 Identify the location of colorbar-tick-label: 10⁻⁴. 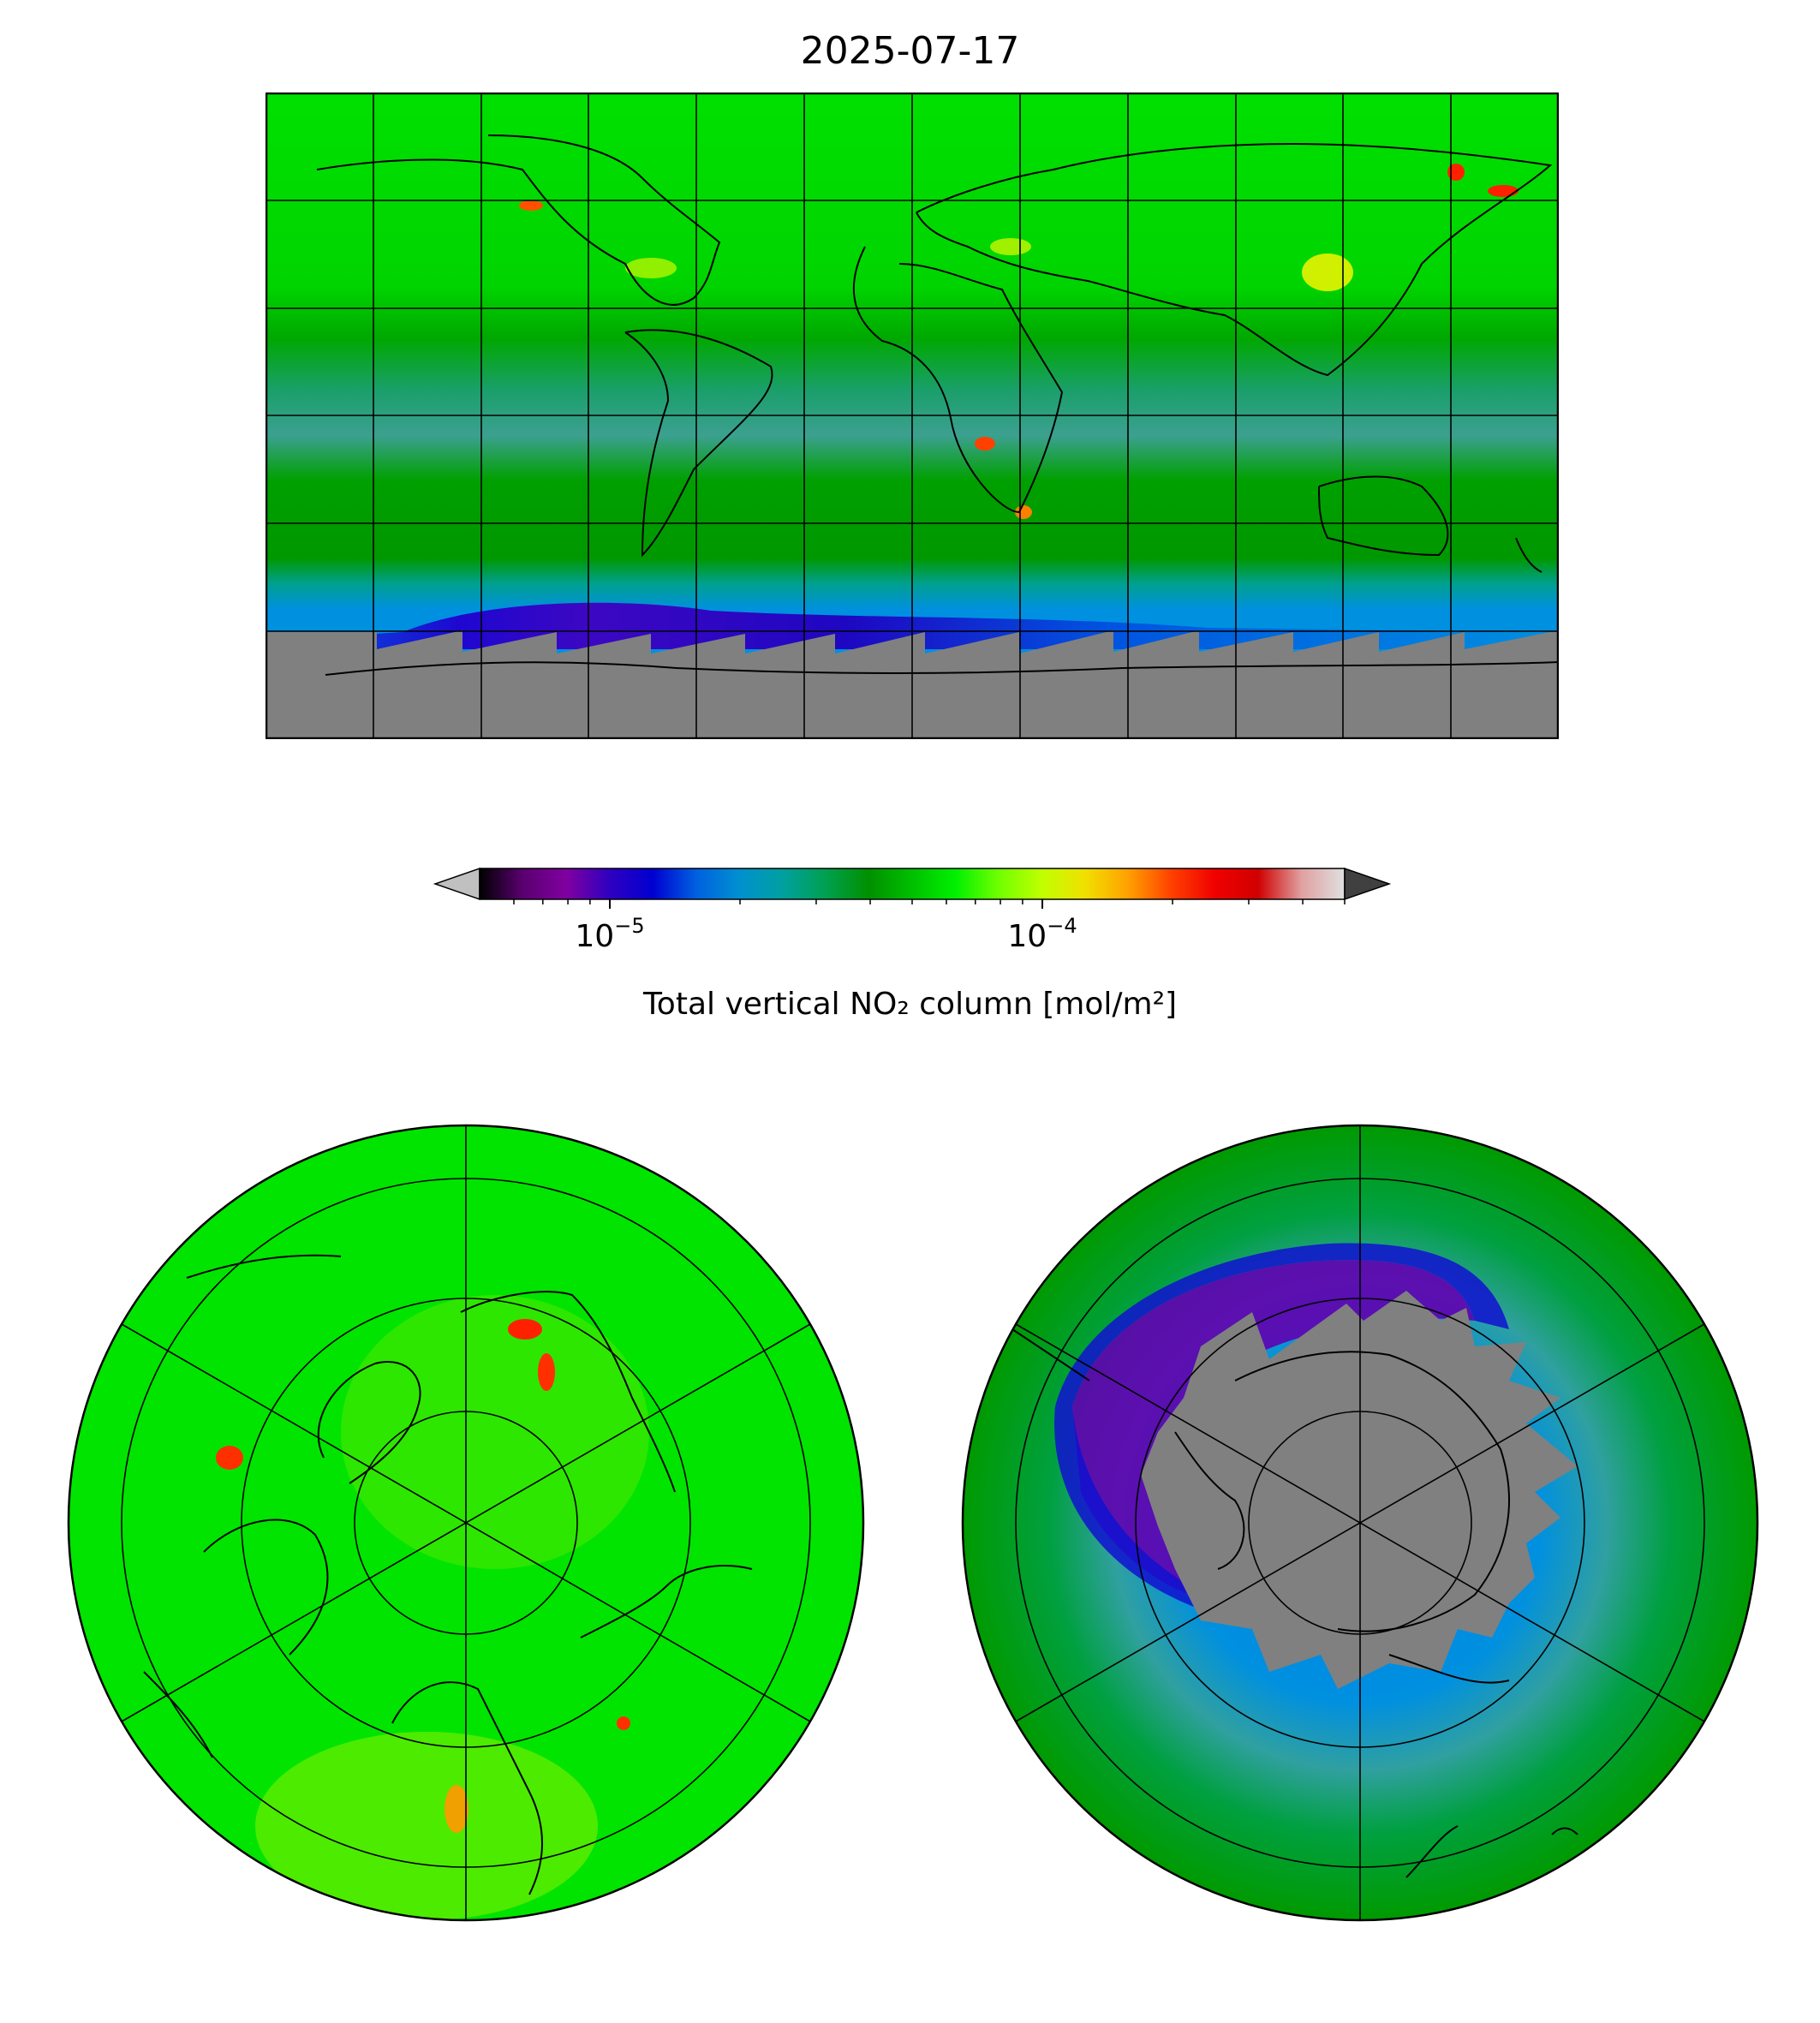
(1042, 934).